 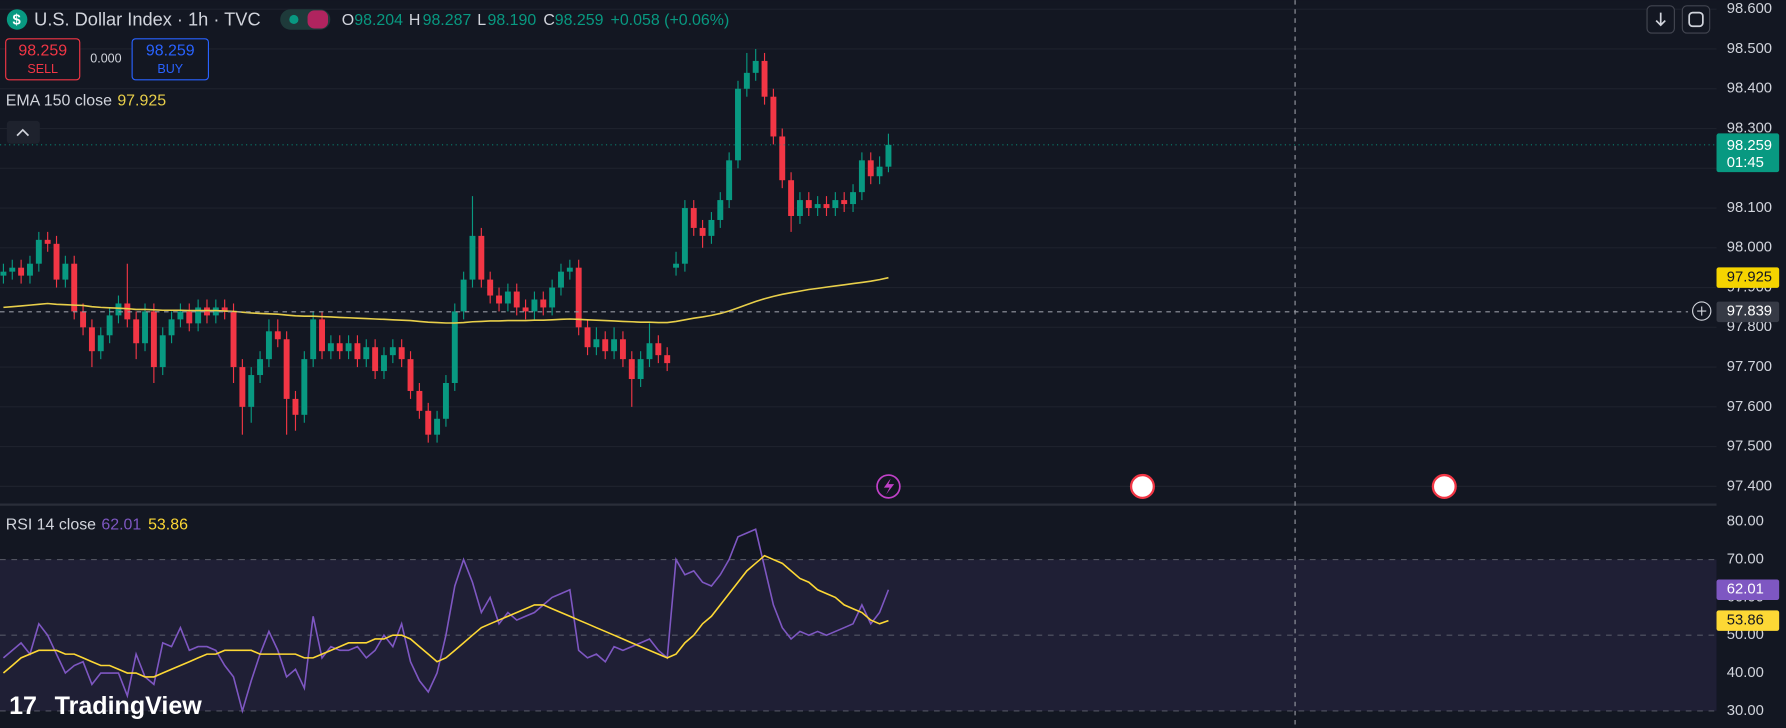 I want to click on data-status, so click(x=318, y=19).